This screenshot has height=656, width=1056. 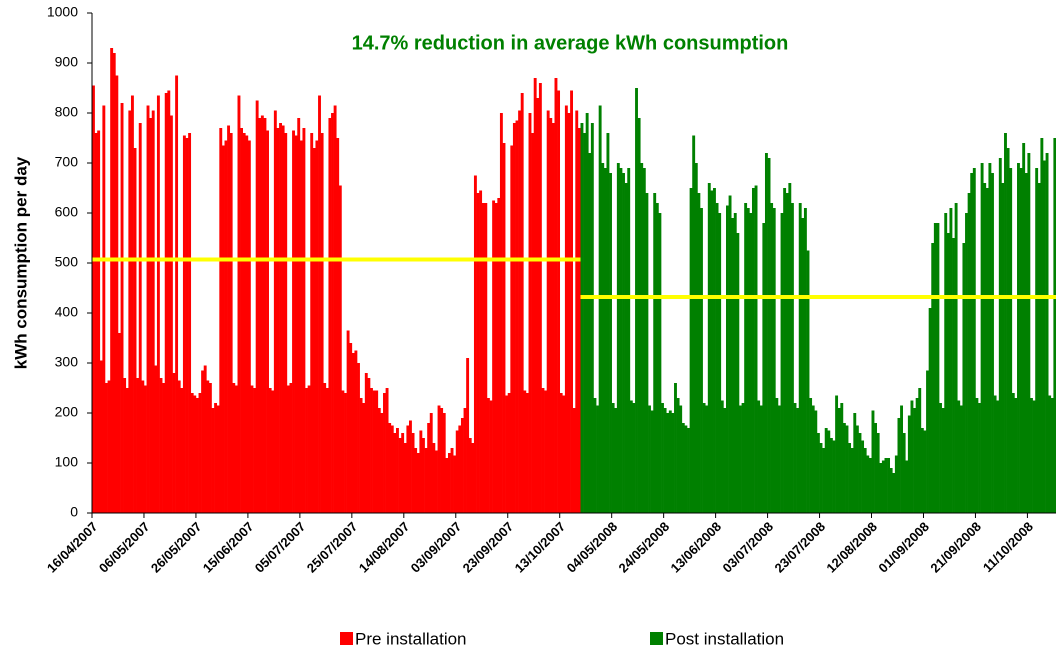 I want to click on x-tick-label: 03/09/2007, so click(x=436, y=547).